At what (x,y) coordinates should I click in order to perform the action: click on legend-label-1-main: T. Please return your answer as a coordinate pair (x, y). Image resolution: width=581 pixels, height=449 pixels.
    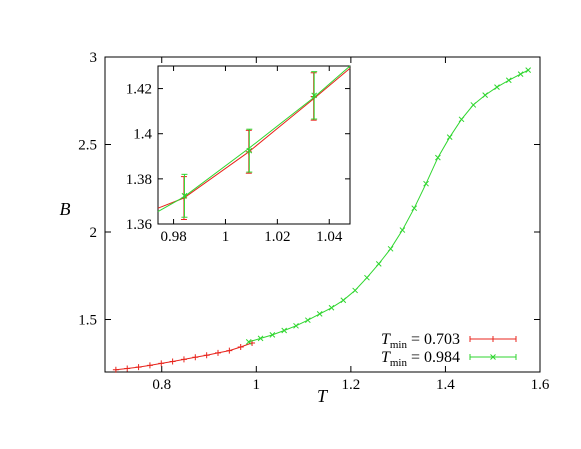
    Looking at the image, I should click on (386, 357).